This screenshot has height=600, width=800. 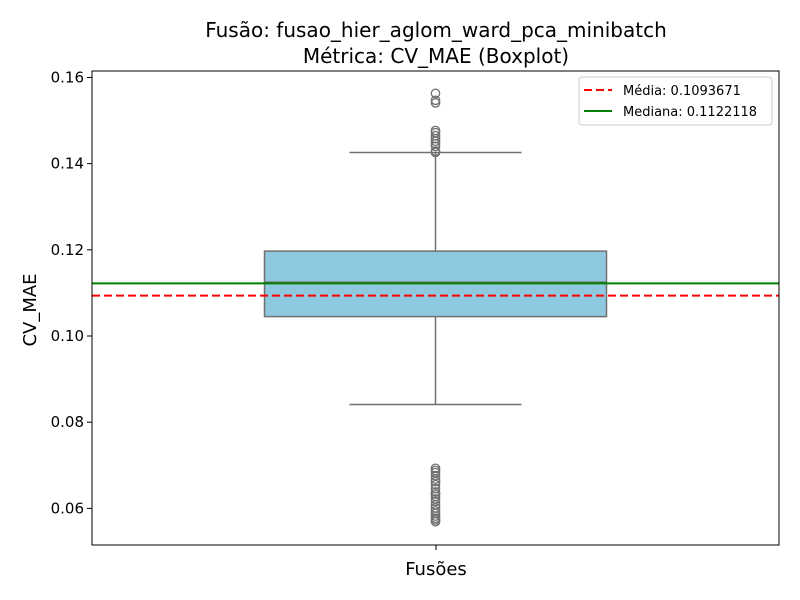 I want to click on y-tick-label: 0.08, so click(x=67, y=422).